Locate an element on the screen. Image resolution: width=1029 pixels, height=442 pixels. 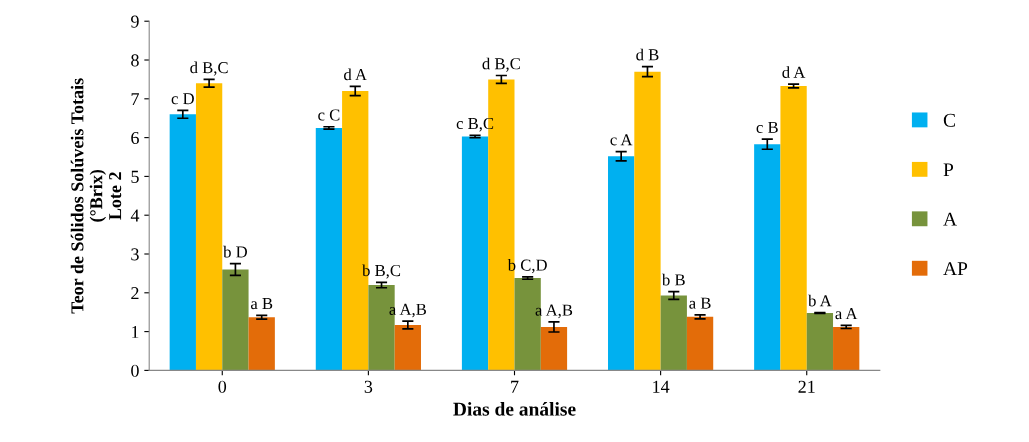
y-tick-label: 1 is located at coordinates (135, 331).